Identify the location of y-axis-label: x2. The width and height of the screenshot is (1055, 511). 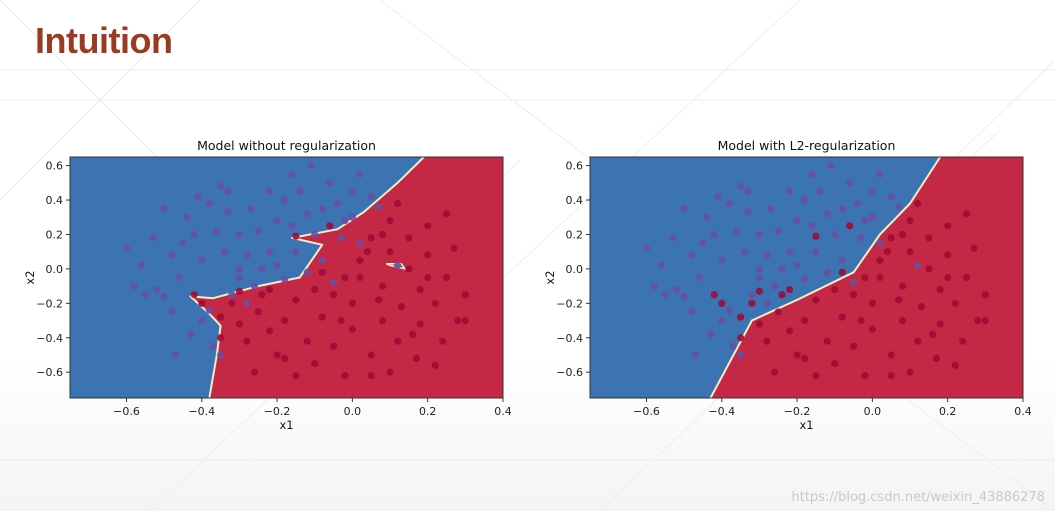
(550, 277).